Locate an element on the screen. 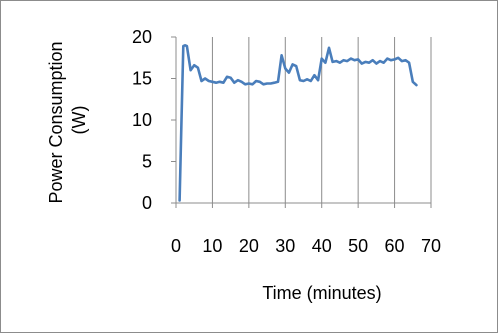 The height and width of the screenshot is (333, 498). x-tick-label: 60 is located at coordinates (395, 246).